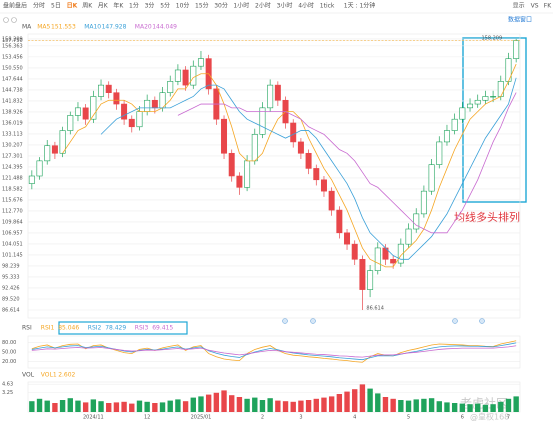  What do you see at coordinates (462, 418) in the screenshot?
I see `x-tick-label: 6` at bounding box center [462, 418].